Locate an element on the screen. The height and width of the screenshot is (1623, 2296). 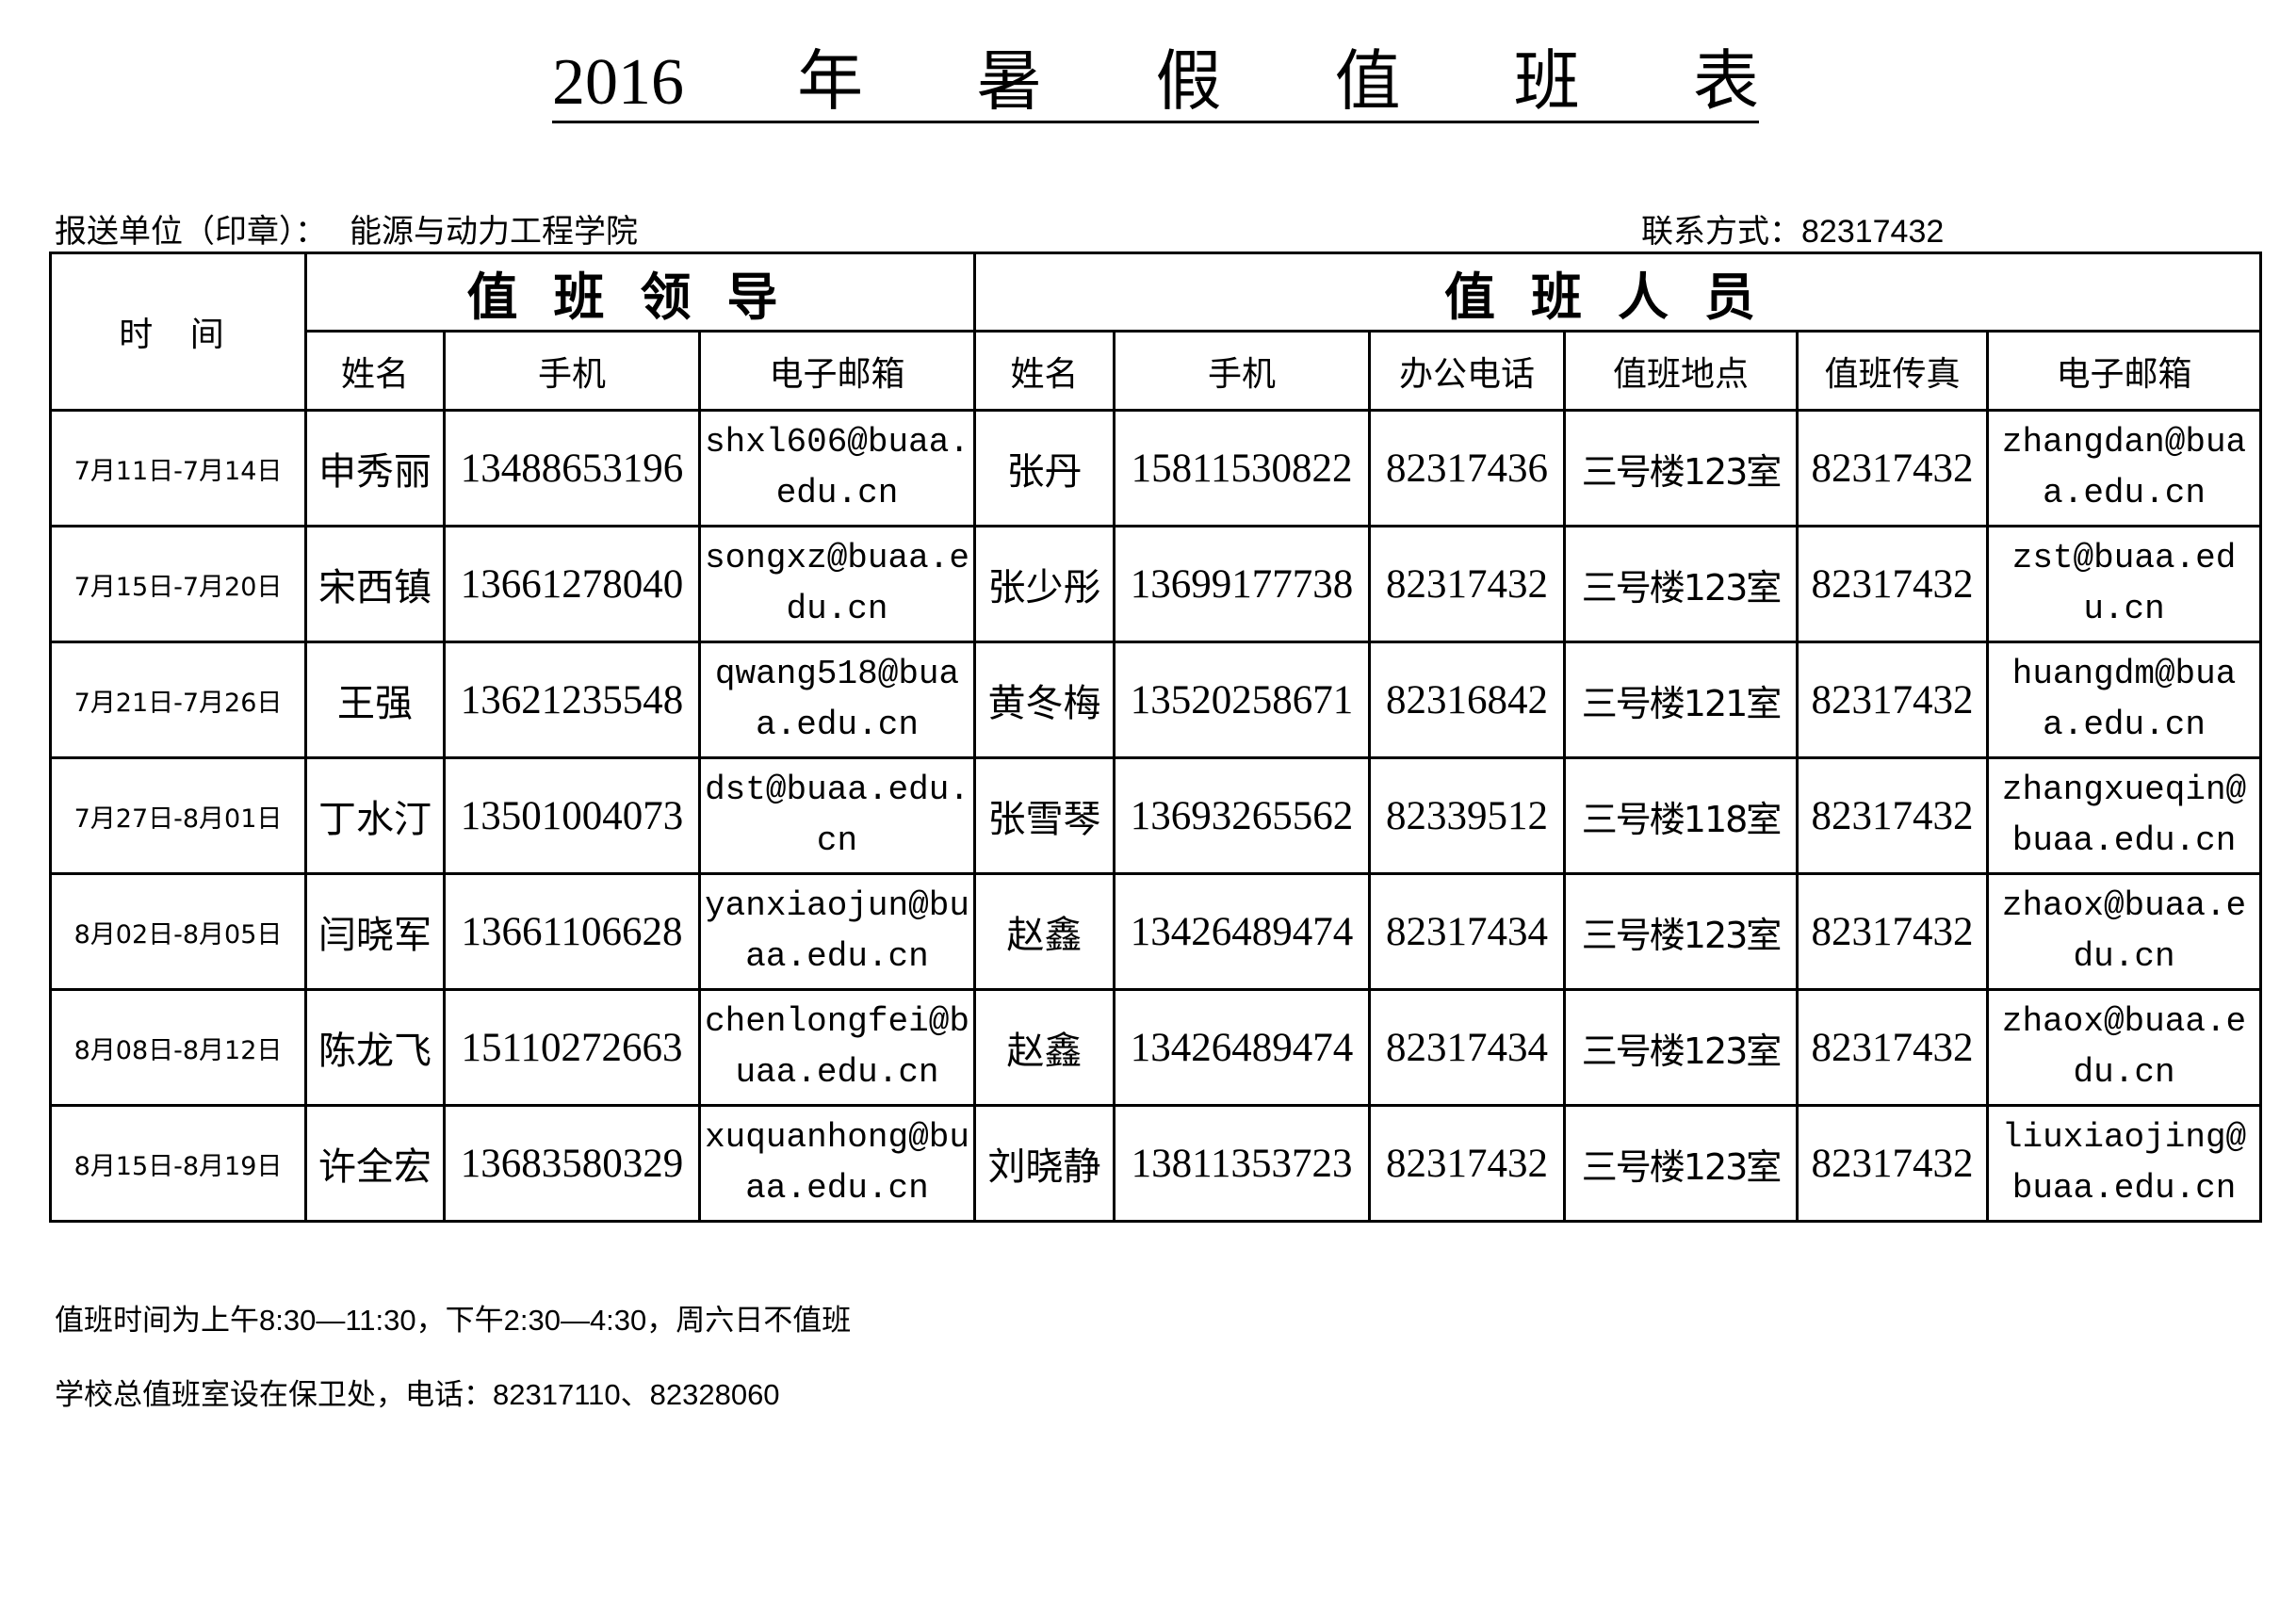
office-phone-cell: 82339512 is located at coordinates (1467, 816).